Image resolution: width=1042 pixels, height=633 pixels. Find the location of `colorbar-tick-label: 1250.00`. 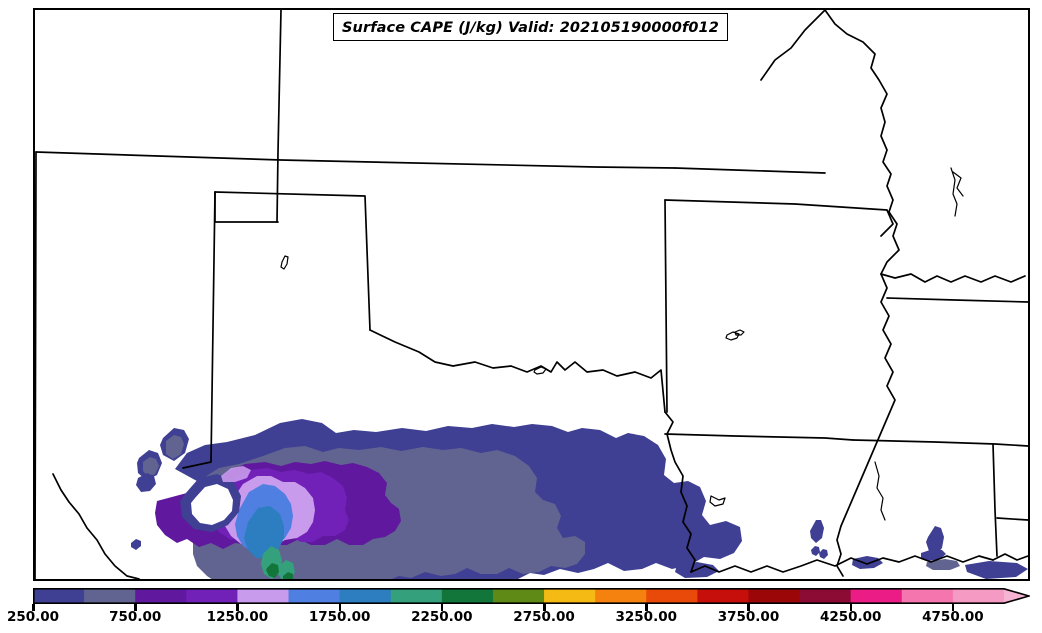

colorbar-tick-label: 1250.00 is located at coordinates (237, 617).